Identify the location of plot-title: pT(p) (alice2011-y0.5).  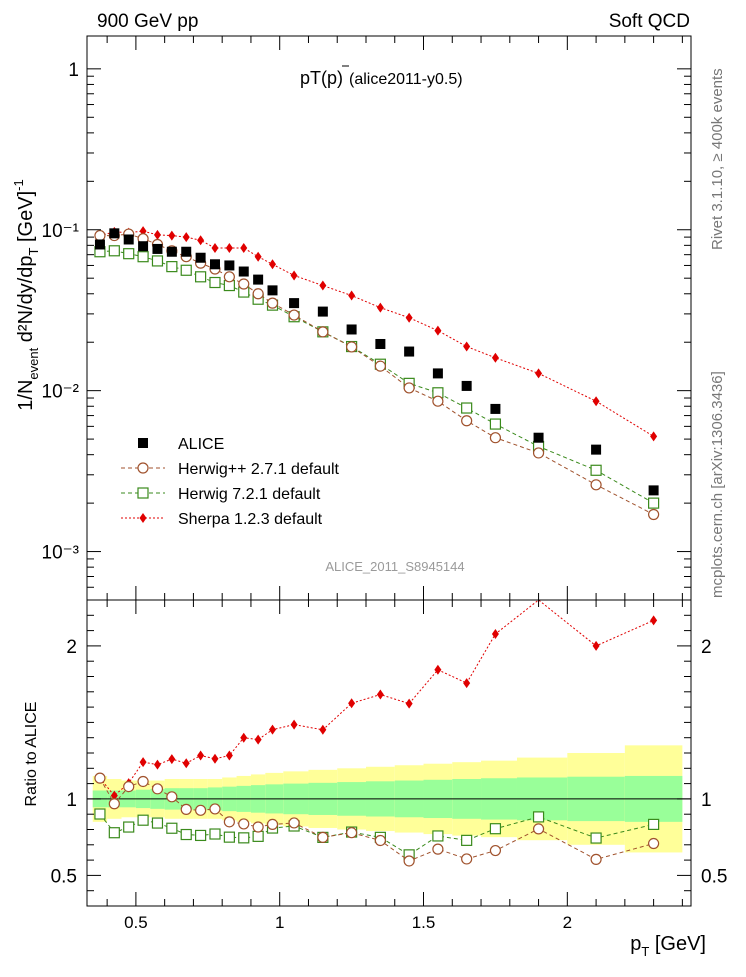
(381, 78).